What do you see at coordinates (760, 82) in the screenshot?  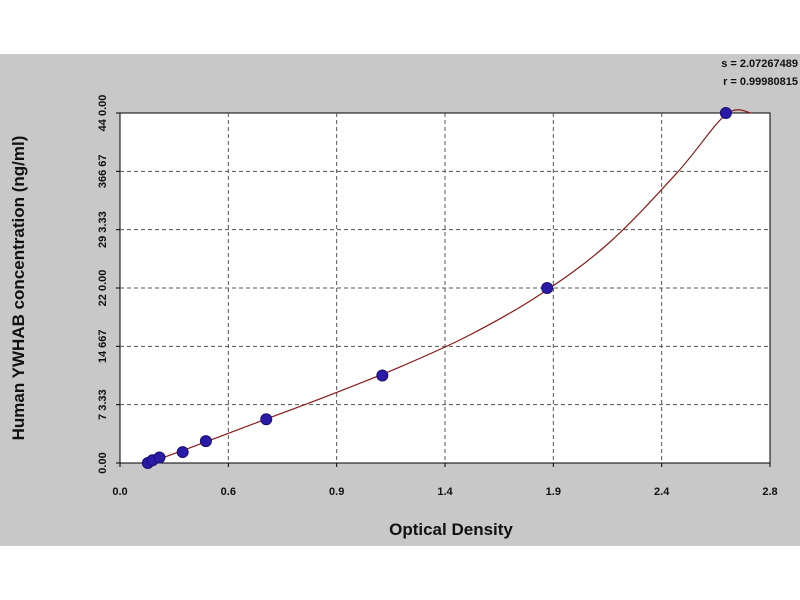 I see `r-statistic: r = 0.99980815` at bounding box center [760, 82].